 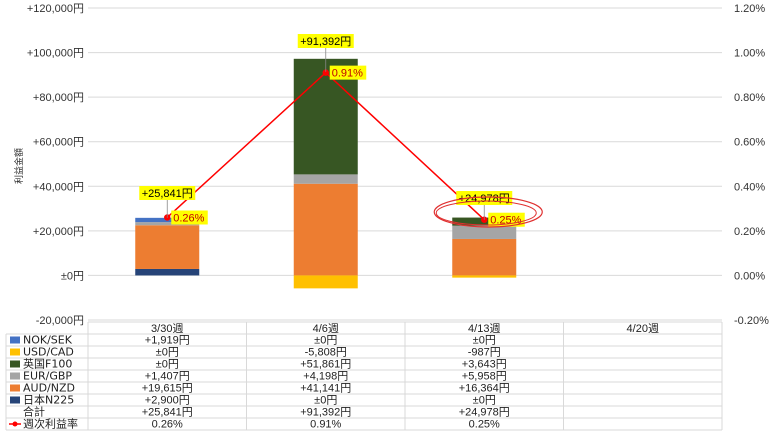 What do you see at coordinates (484, 389) in the screenshot?
I see `table-cell: +16,364円` at bounding box center [484, 389].